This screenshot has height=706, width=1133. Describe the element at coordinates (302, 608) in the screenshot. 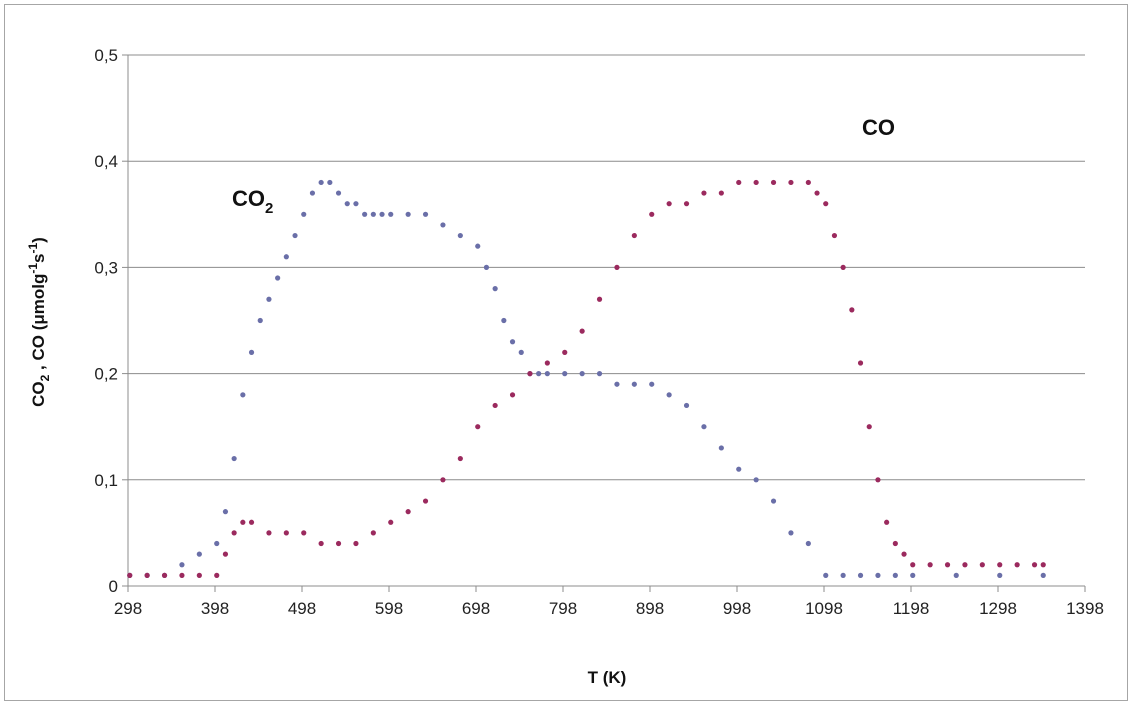

I see `x-tick-label: 498` at that location.